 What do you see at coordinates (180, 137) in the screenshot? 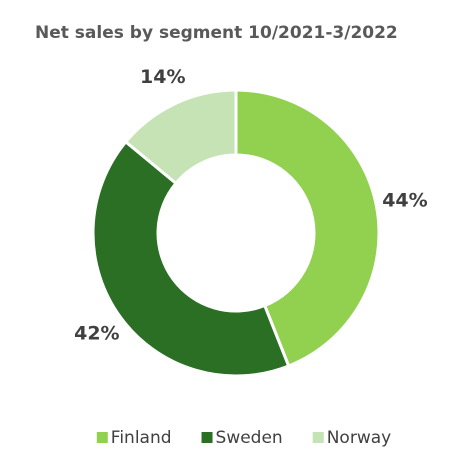
I see `donut-segment` at bounding box center [180, 137].